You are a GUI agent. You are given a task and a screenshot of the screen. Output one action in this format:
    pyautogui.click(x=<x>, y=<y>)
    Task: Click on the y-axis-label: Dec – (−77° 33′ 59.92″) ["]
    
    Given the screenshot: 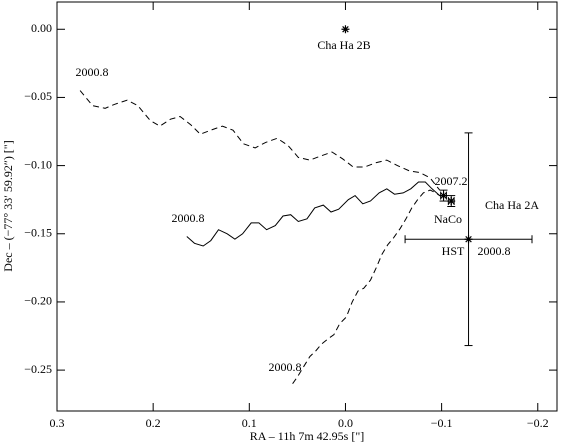 What is the action you would take?
    pyautogui.click(x=8, y=205)
    